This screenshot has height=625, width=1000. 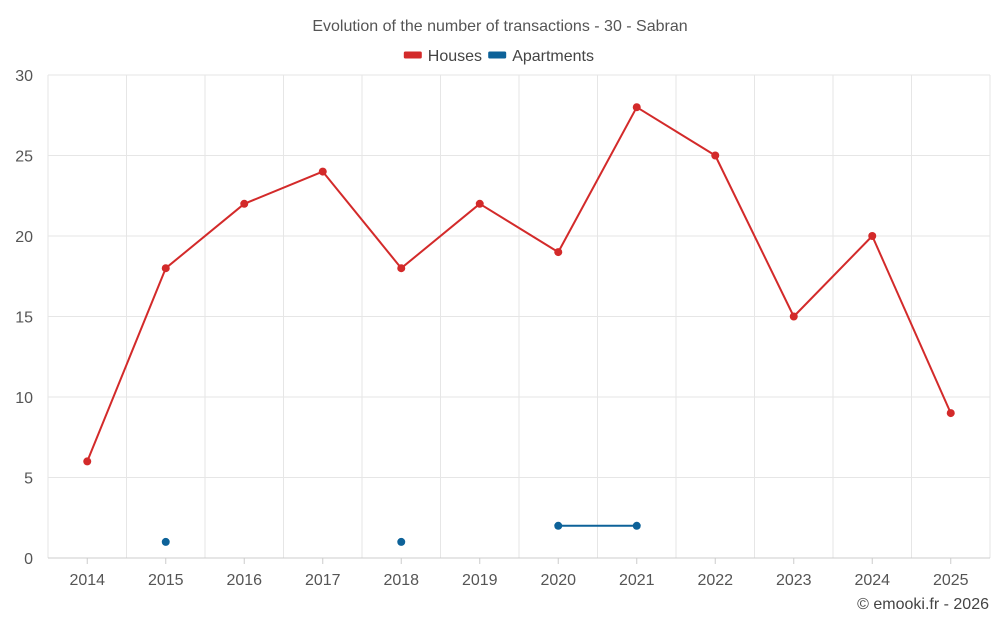 What do you see at coordinates (166, 580) in the screenshot?
I see `x-tick-label: 2015` at bounding box center [166, 580].